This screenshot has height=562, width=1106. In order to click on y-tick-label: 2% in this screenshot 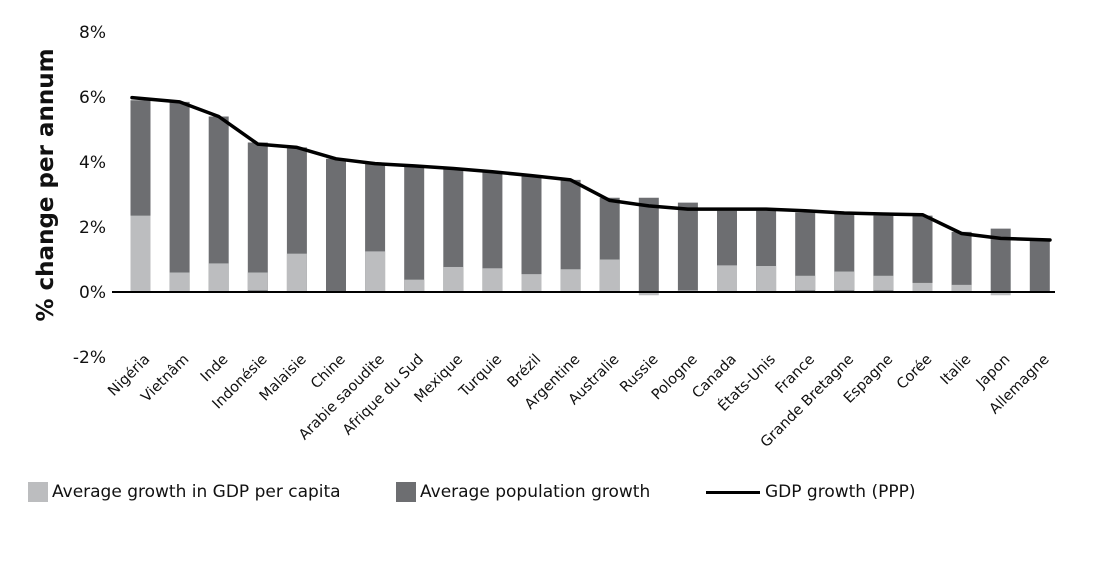, I will do `click(92, 228)`.